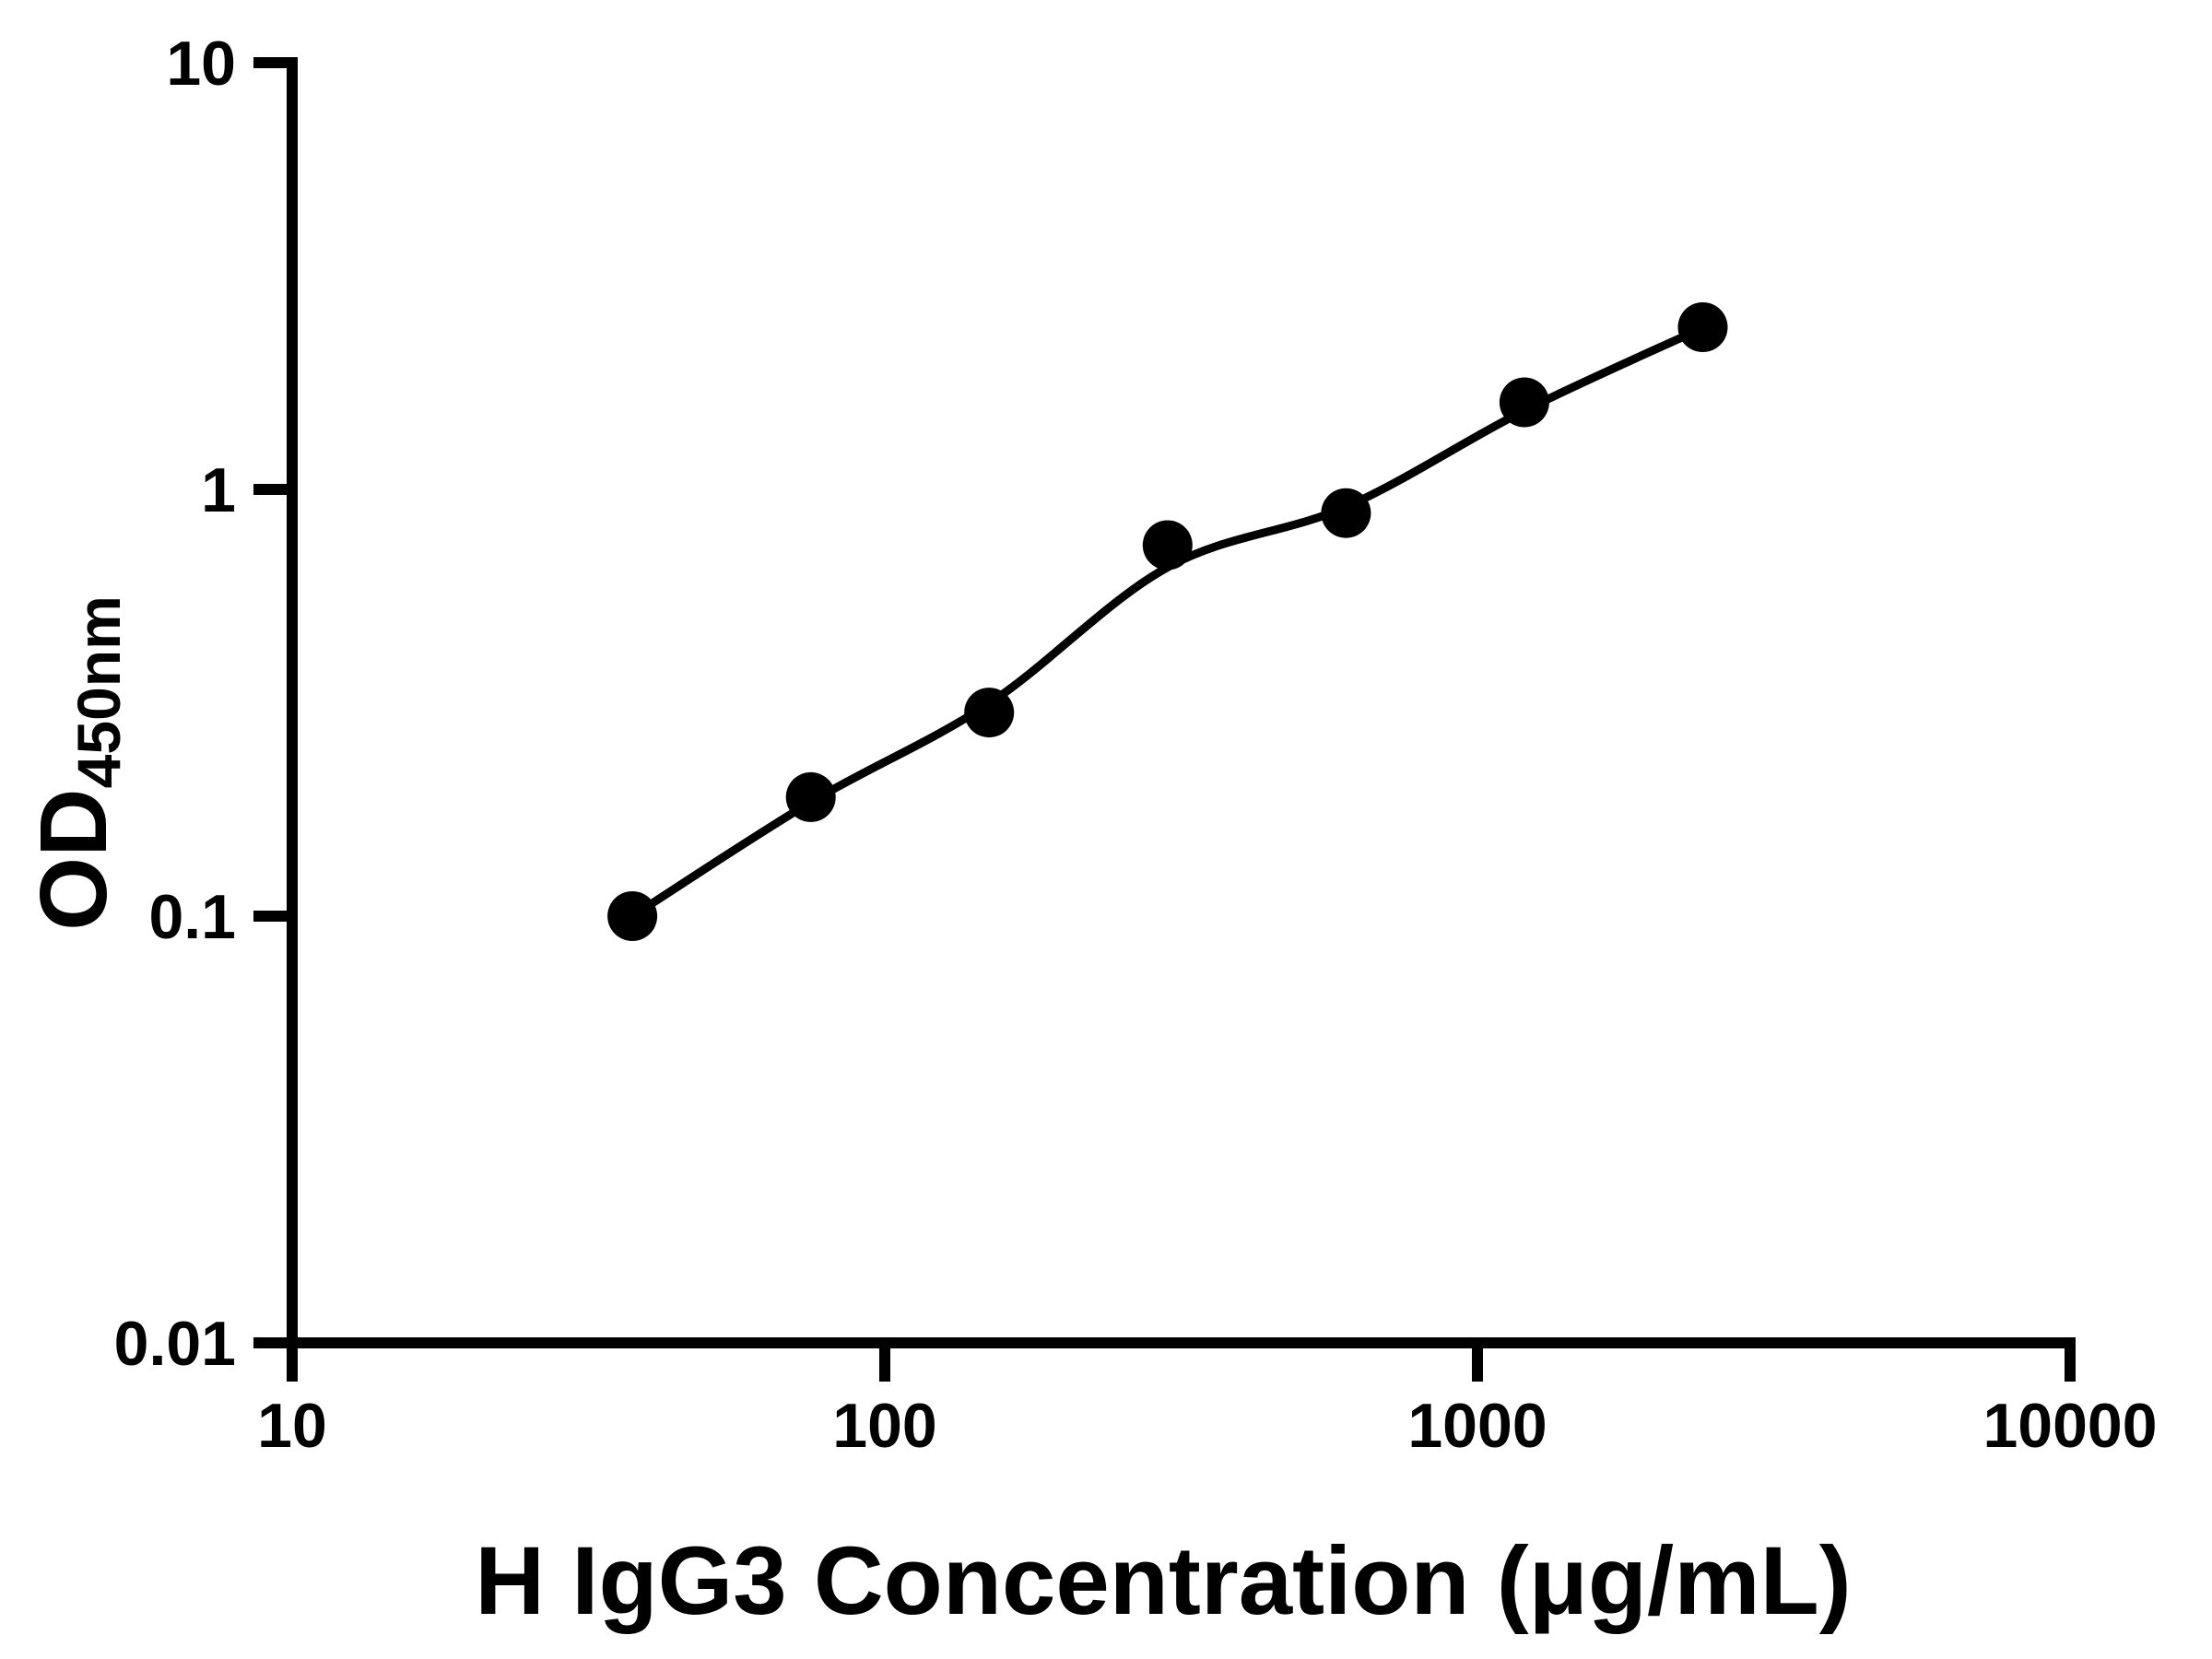  I want to click on y-axis-title-subscript: 450nm, so click(99, 692).